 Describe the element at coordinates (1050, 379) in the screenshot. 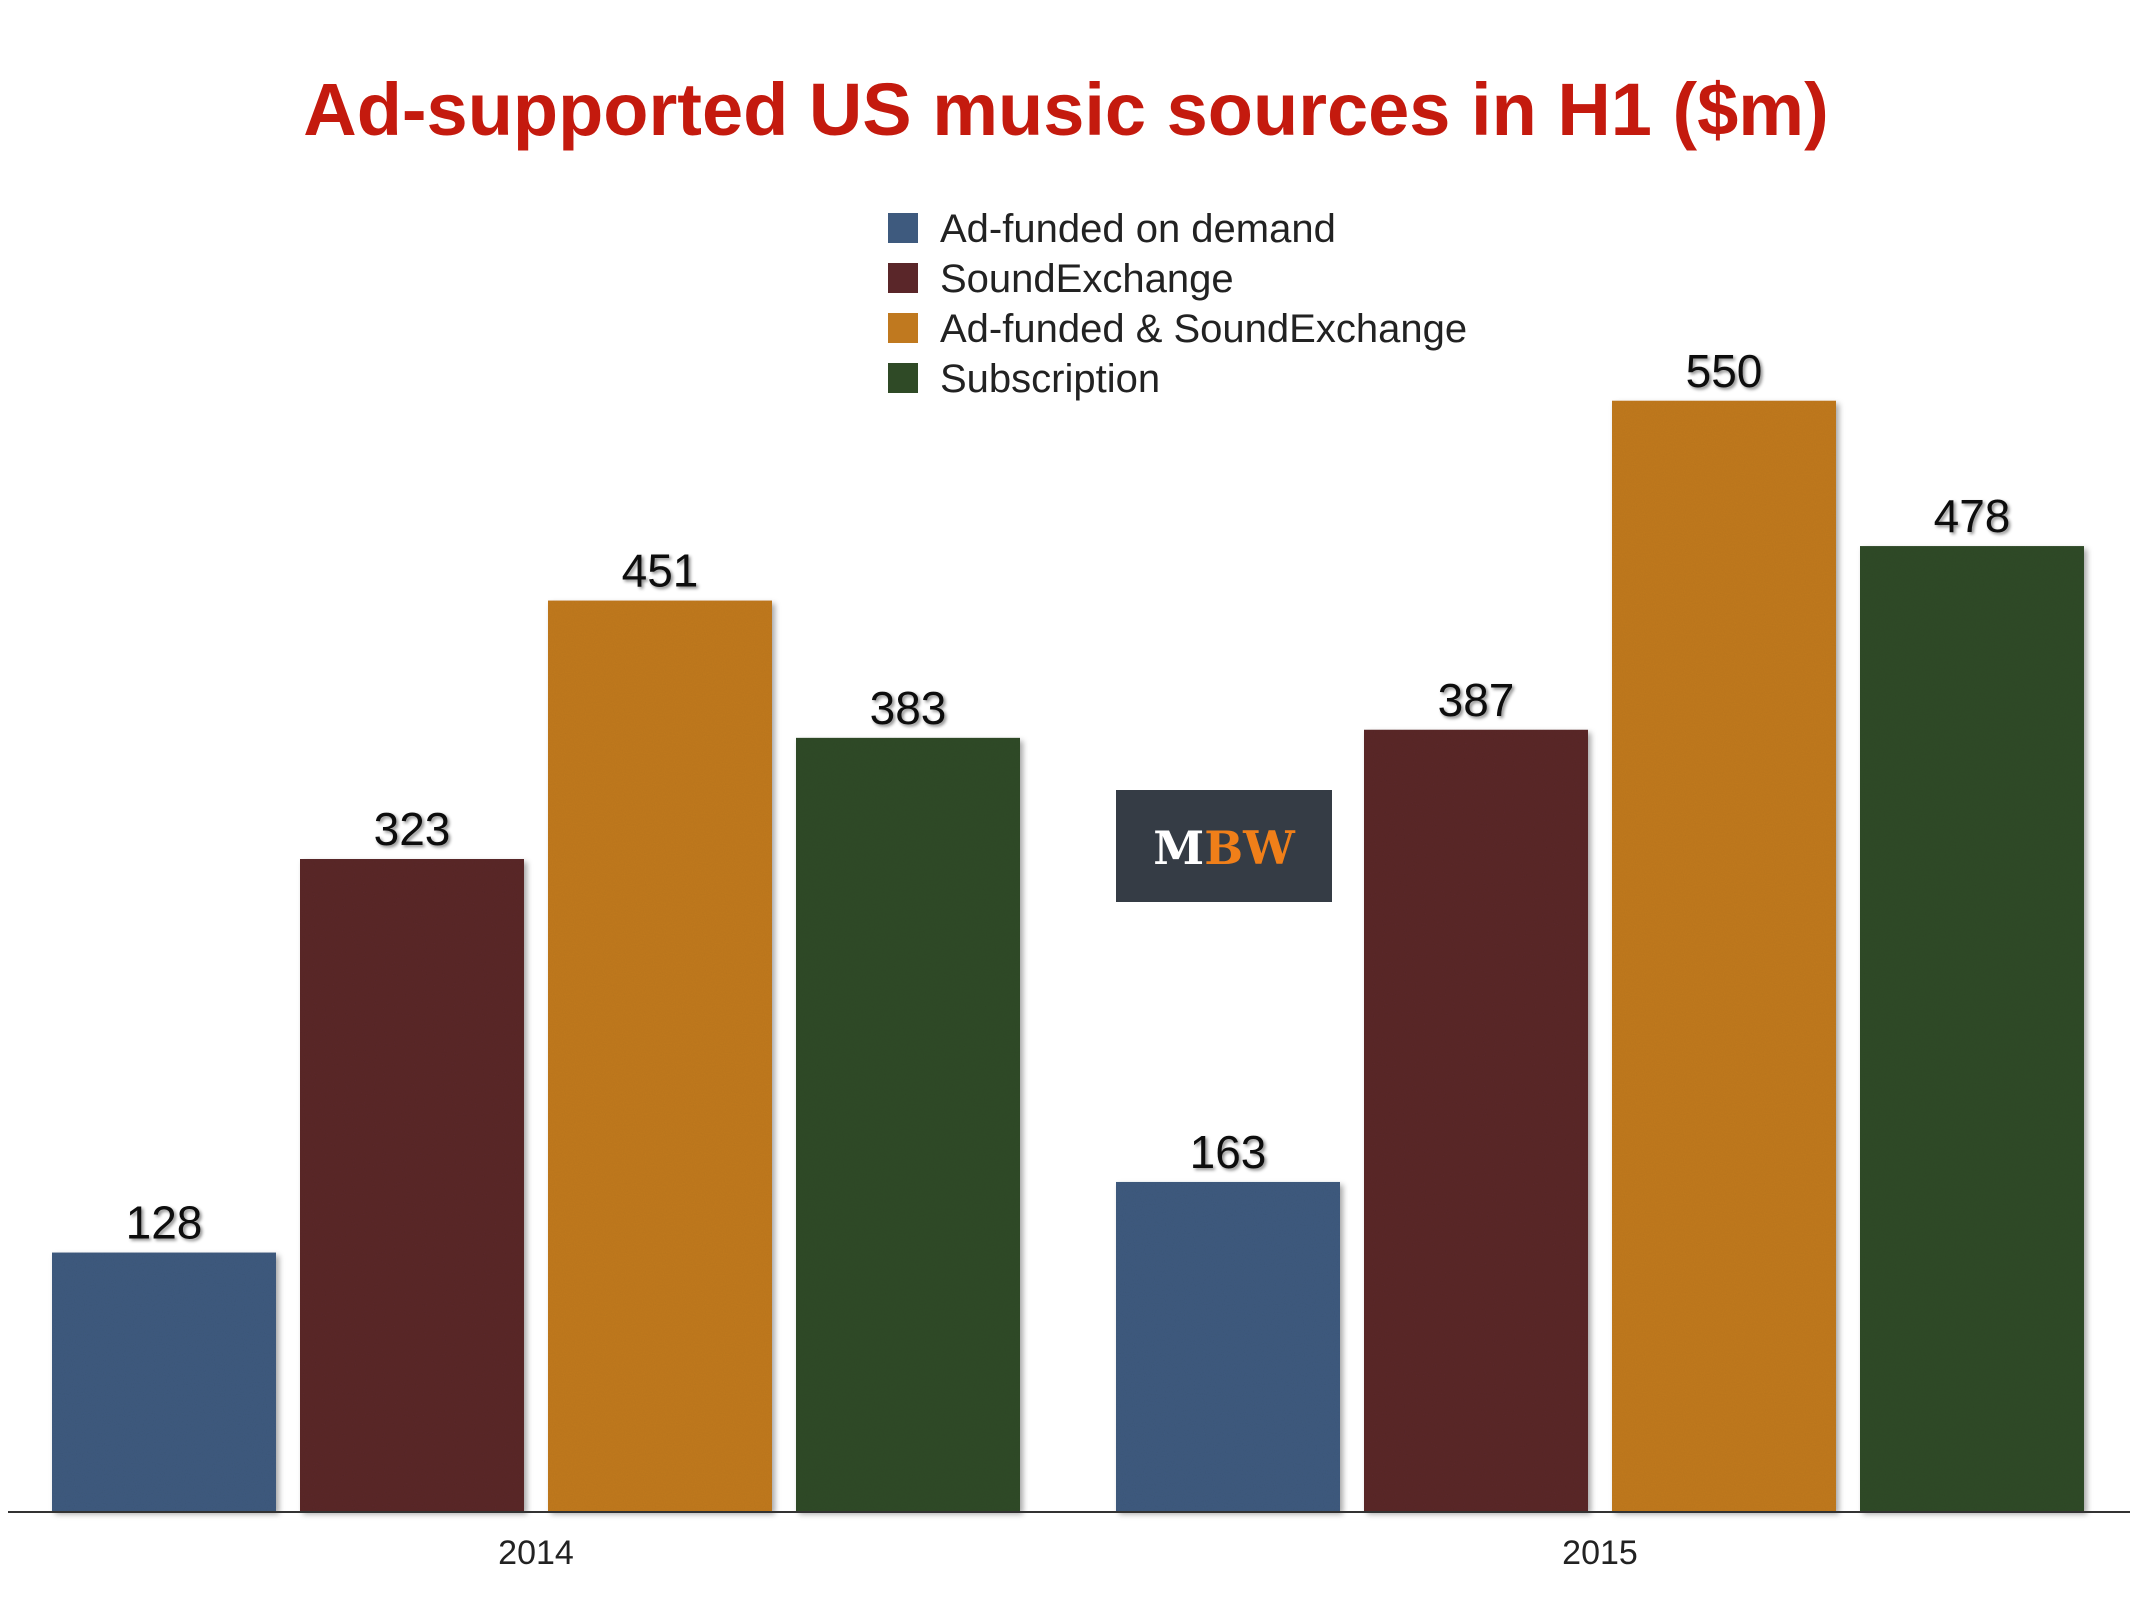

I see `legend-label: Subscription` at that location.